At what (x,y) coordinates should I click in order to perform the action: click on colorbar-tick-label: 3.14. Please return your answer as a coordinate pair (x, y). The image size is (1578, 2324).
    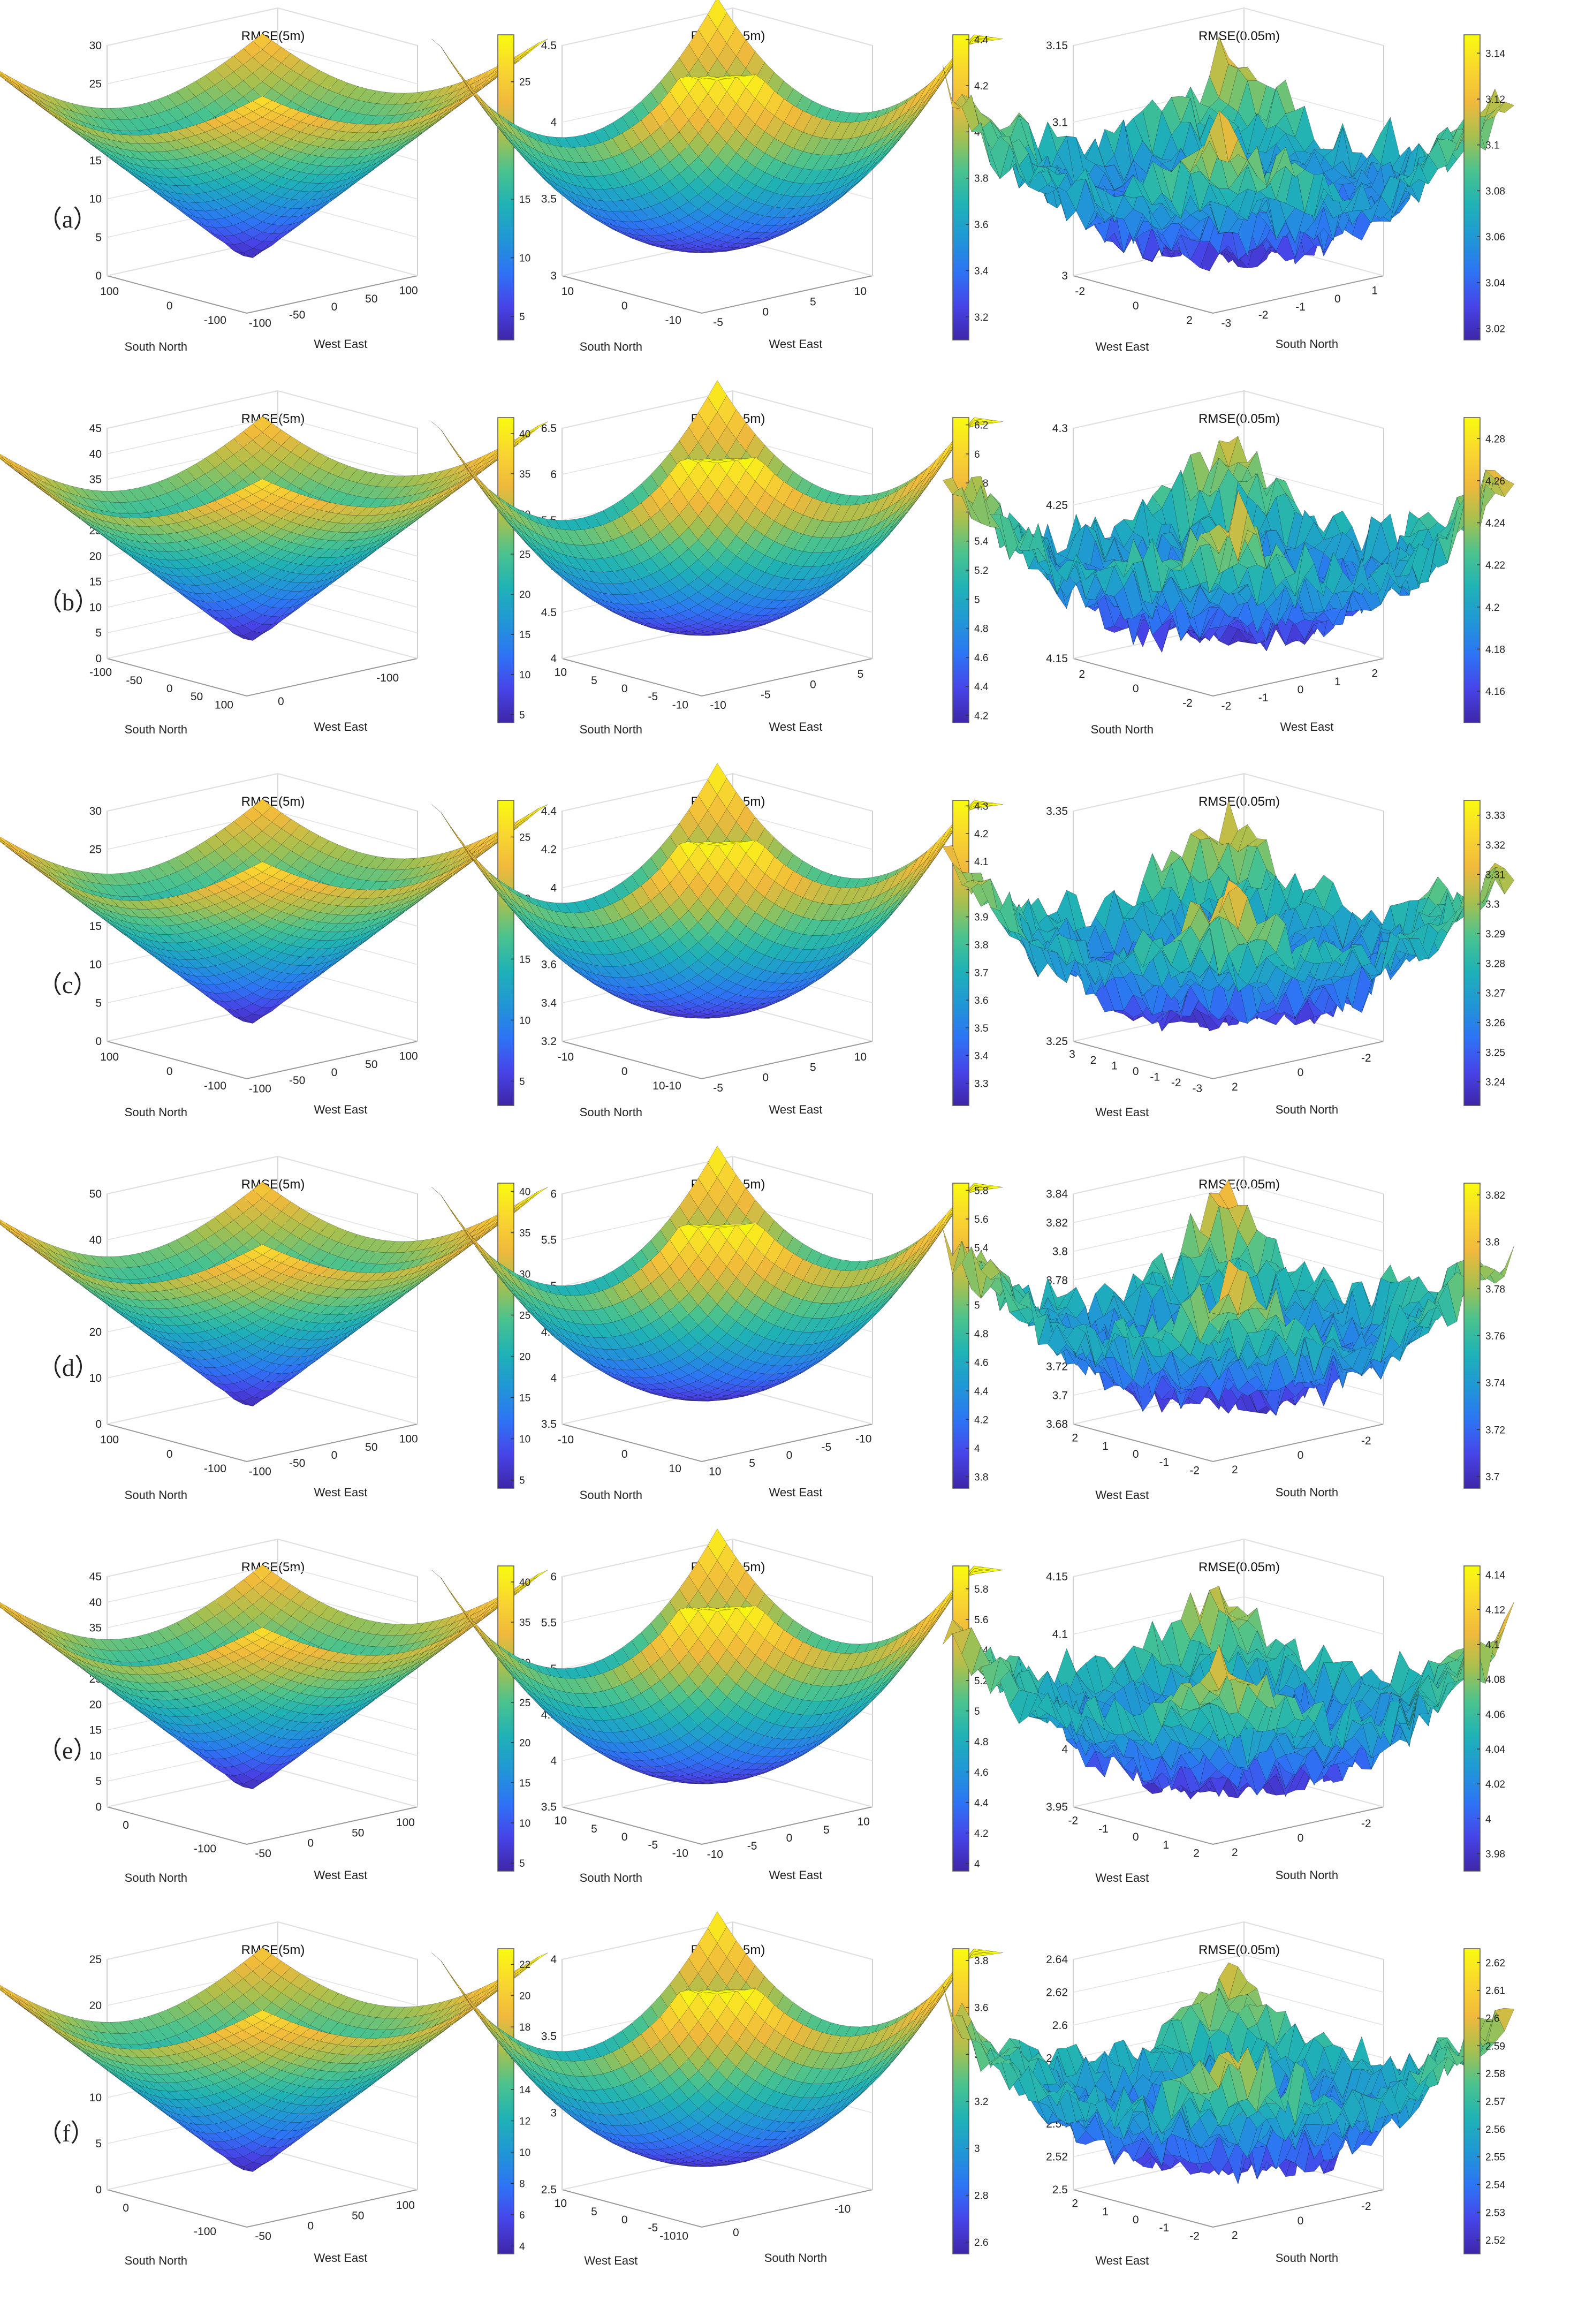
    Looking at the image, I should click on (1495, 53).